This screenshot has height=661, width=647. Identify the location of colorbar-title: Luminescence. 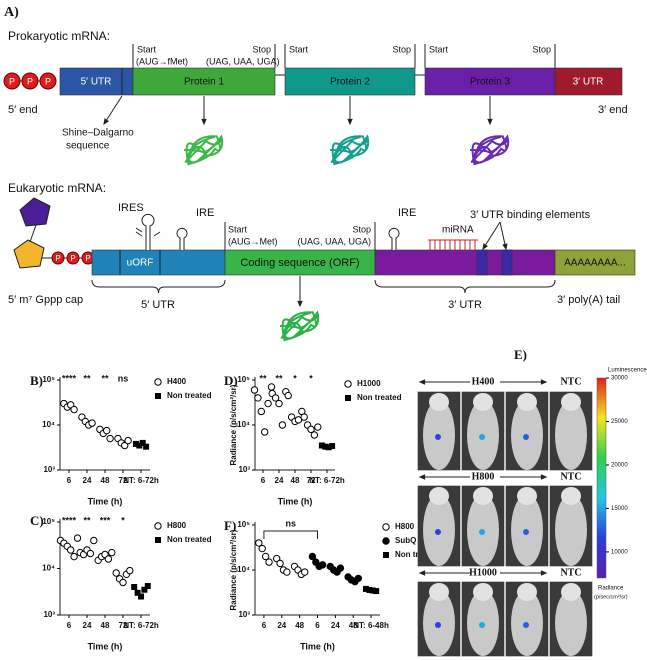
(627, 371).